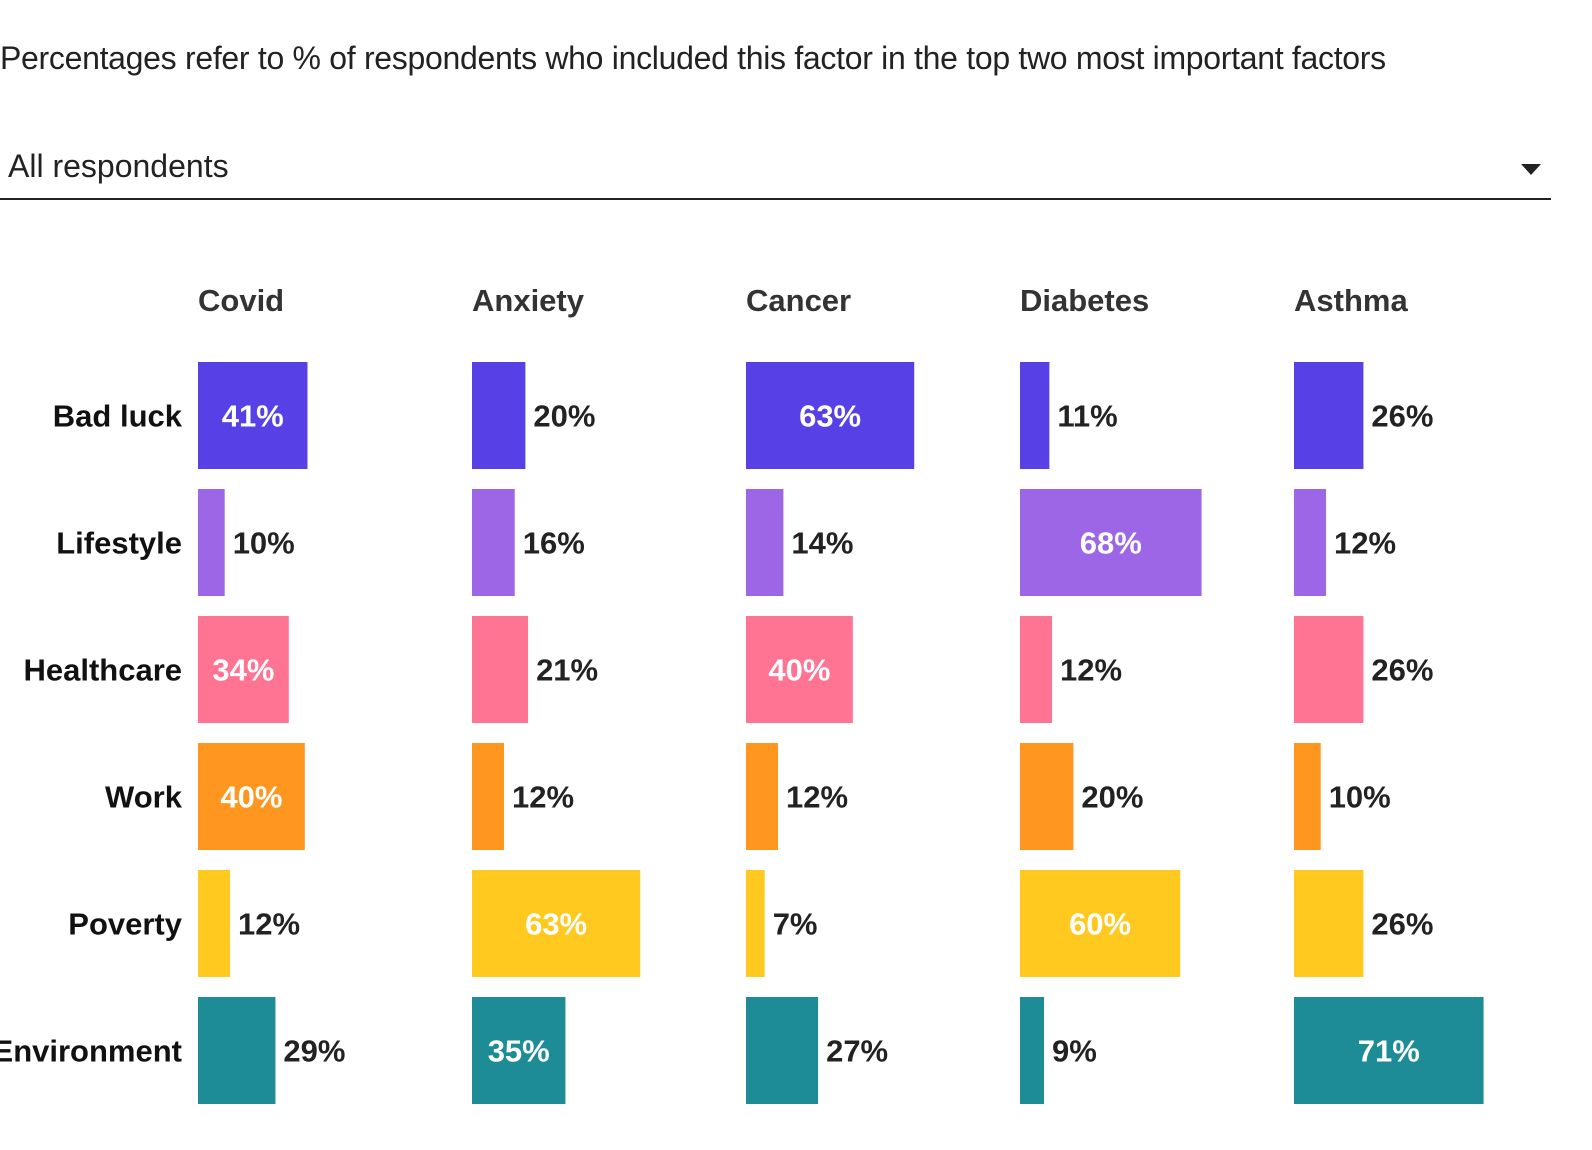  Describe the element at coordinates (314, 1051) in the screenshot. I see `bar-value-label: 29%` at that location.